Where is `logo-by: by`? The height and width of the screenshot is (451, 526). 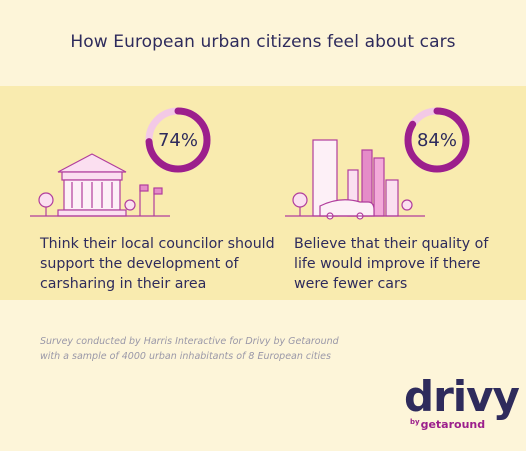 logo-by: by is located at coordinates (415, 422).